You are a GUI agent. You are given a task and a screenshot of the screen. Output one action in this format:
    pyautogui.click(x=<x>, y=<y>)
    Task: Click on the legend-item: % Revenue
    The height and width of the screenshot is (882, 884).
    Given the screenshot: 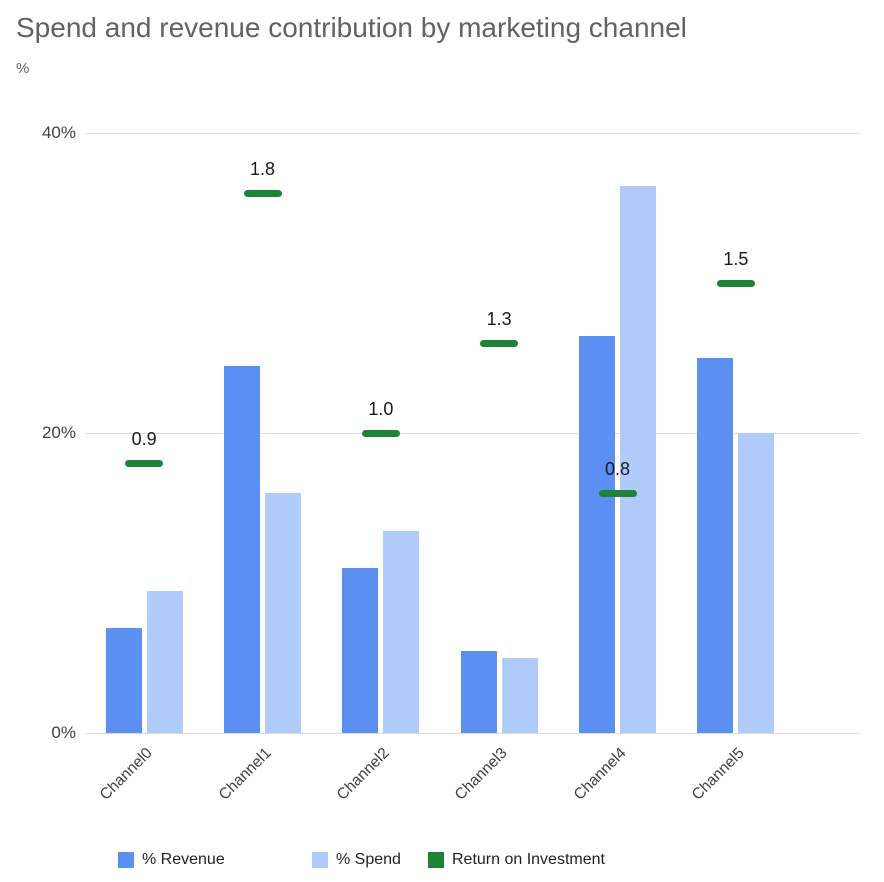 What is the action you would take?
    pyautogui.click(x=171, y=860)
    